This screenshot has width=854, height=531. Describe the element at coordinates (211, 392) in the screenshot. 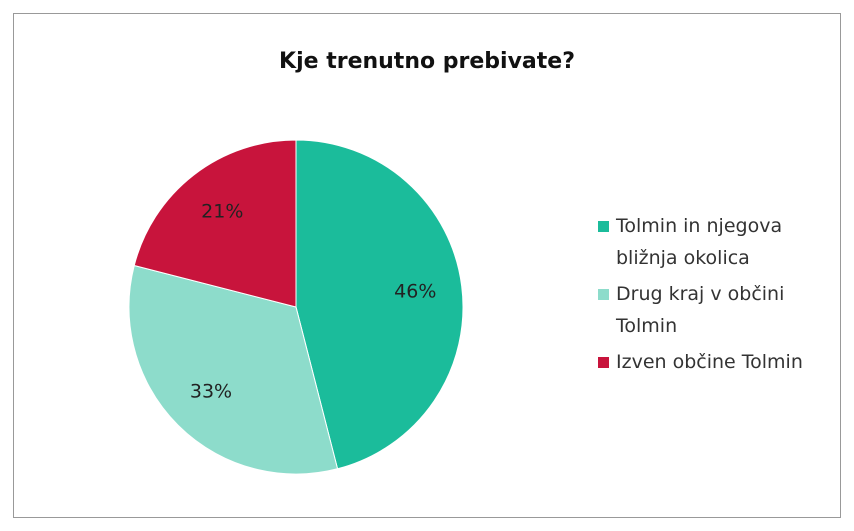

I see `data-label: 33%` at that location.